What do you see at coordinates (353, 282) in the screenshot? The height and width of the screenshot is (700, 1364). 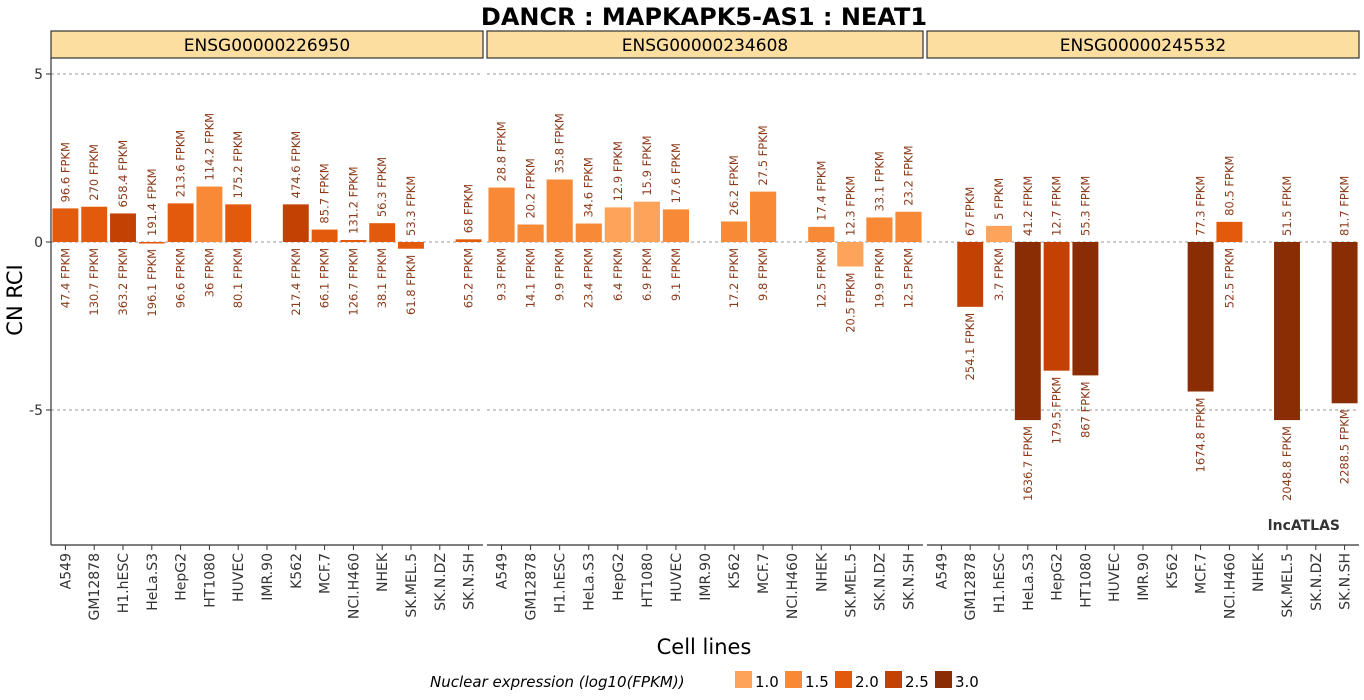 I see `bar-label-cytoplasm: 126.7 FPKM` at bounding box center [353, 282].